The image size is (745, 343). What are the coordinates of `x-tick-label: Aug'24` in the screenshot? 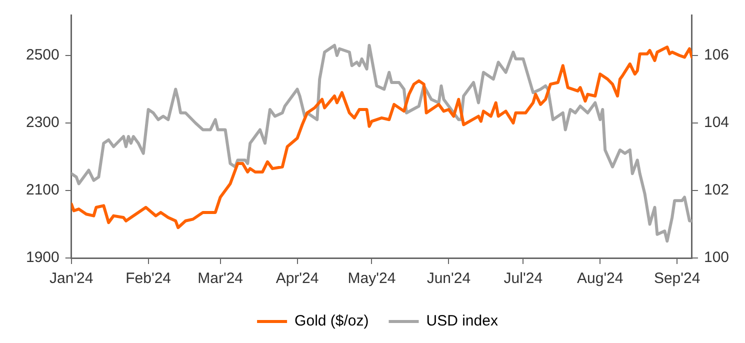 It's located at (600, 279).